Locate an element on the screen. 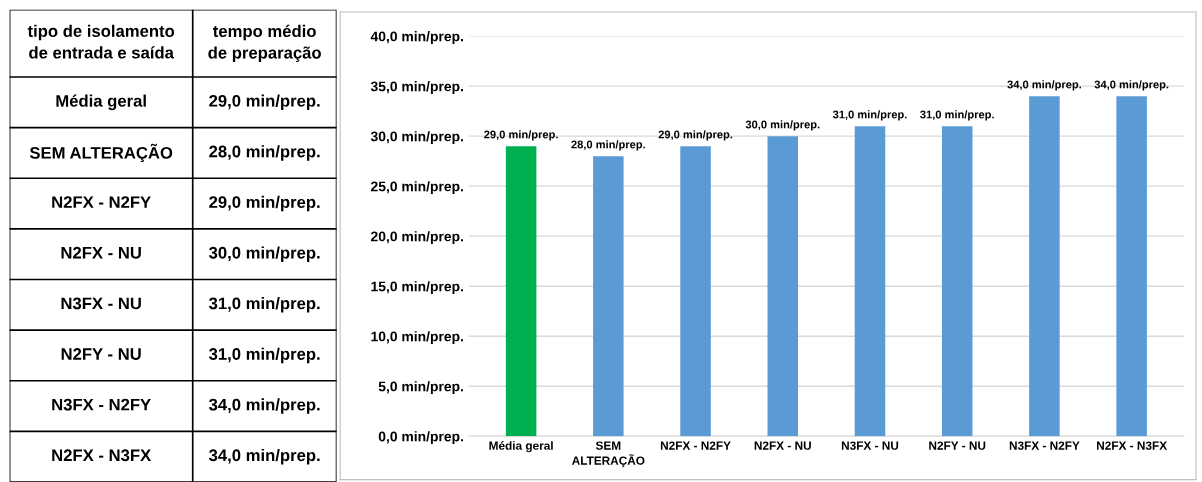  x-tick-label: N3FX - NU is located at coordinates (870, 445).